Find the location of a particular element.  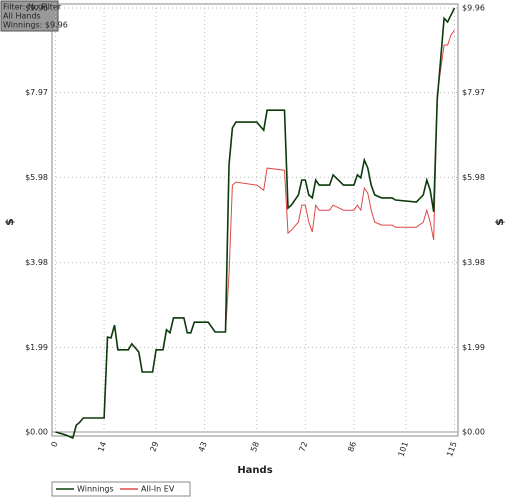

y-axis-title: $ is located at coordinates (9, 222).